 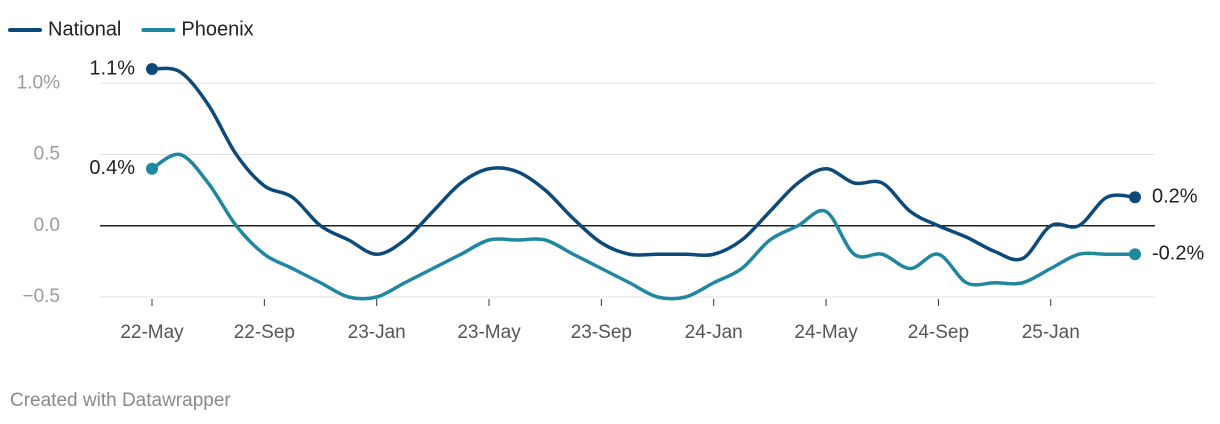 I want to click on x-tick-label: 24-May, so click(x=826, y=332).